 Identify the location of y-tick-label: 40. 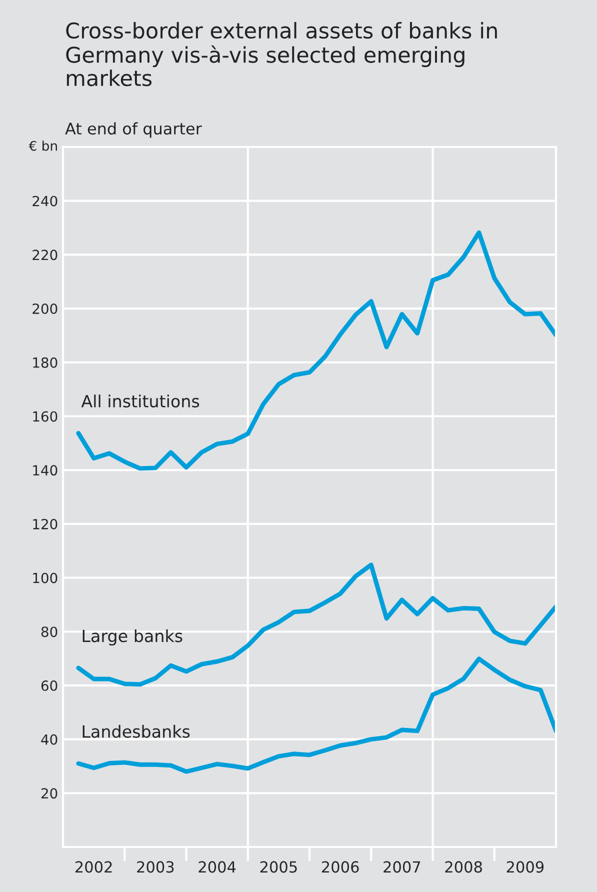
(49, 739).